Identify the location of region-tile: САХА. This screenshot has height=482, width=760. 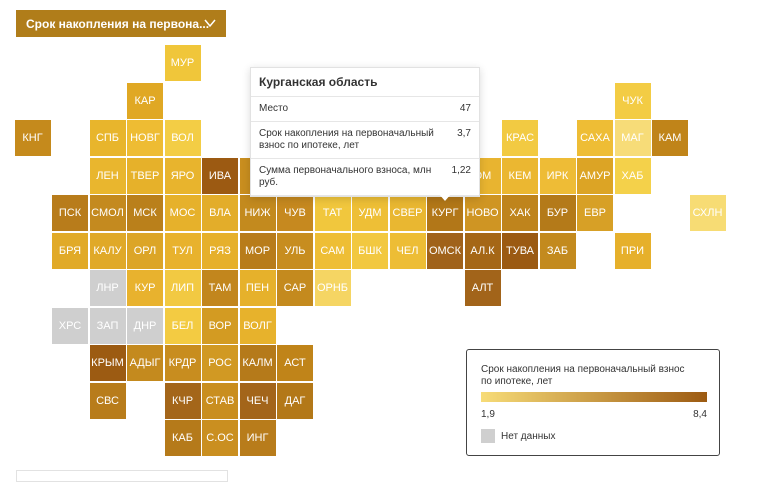
(595, 138).